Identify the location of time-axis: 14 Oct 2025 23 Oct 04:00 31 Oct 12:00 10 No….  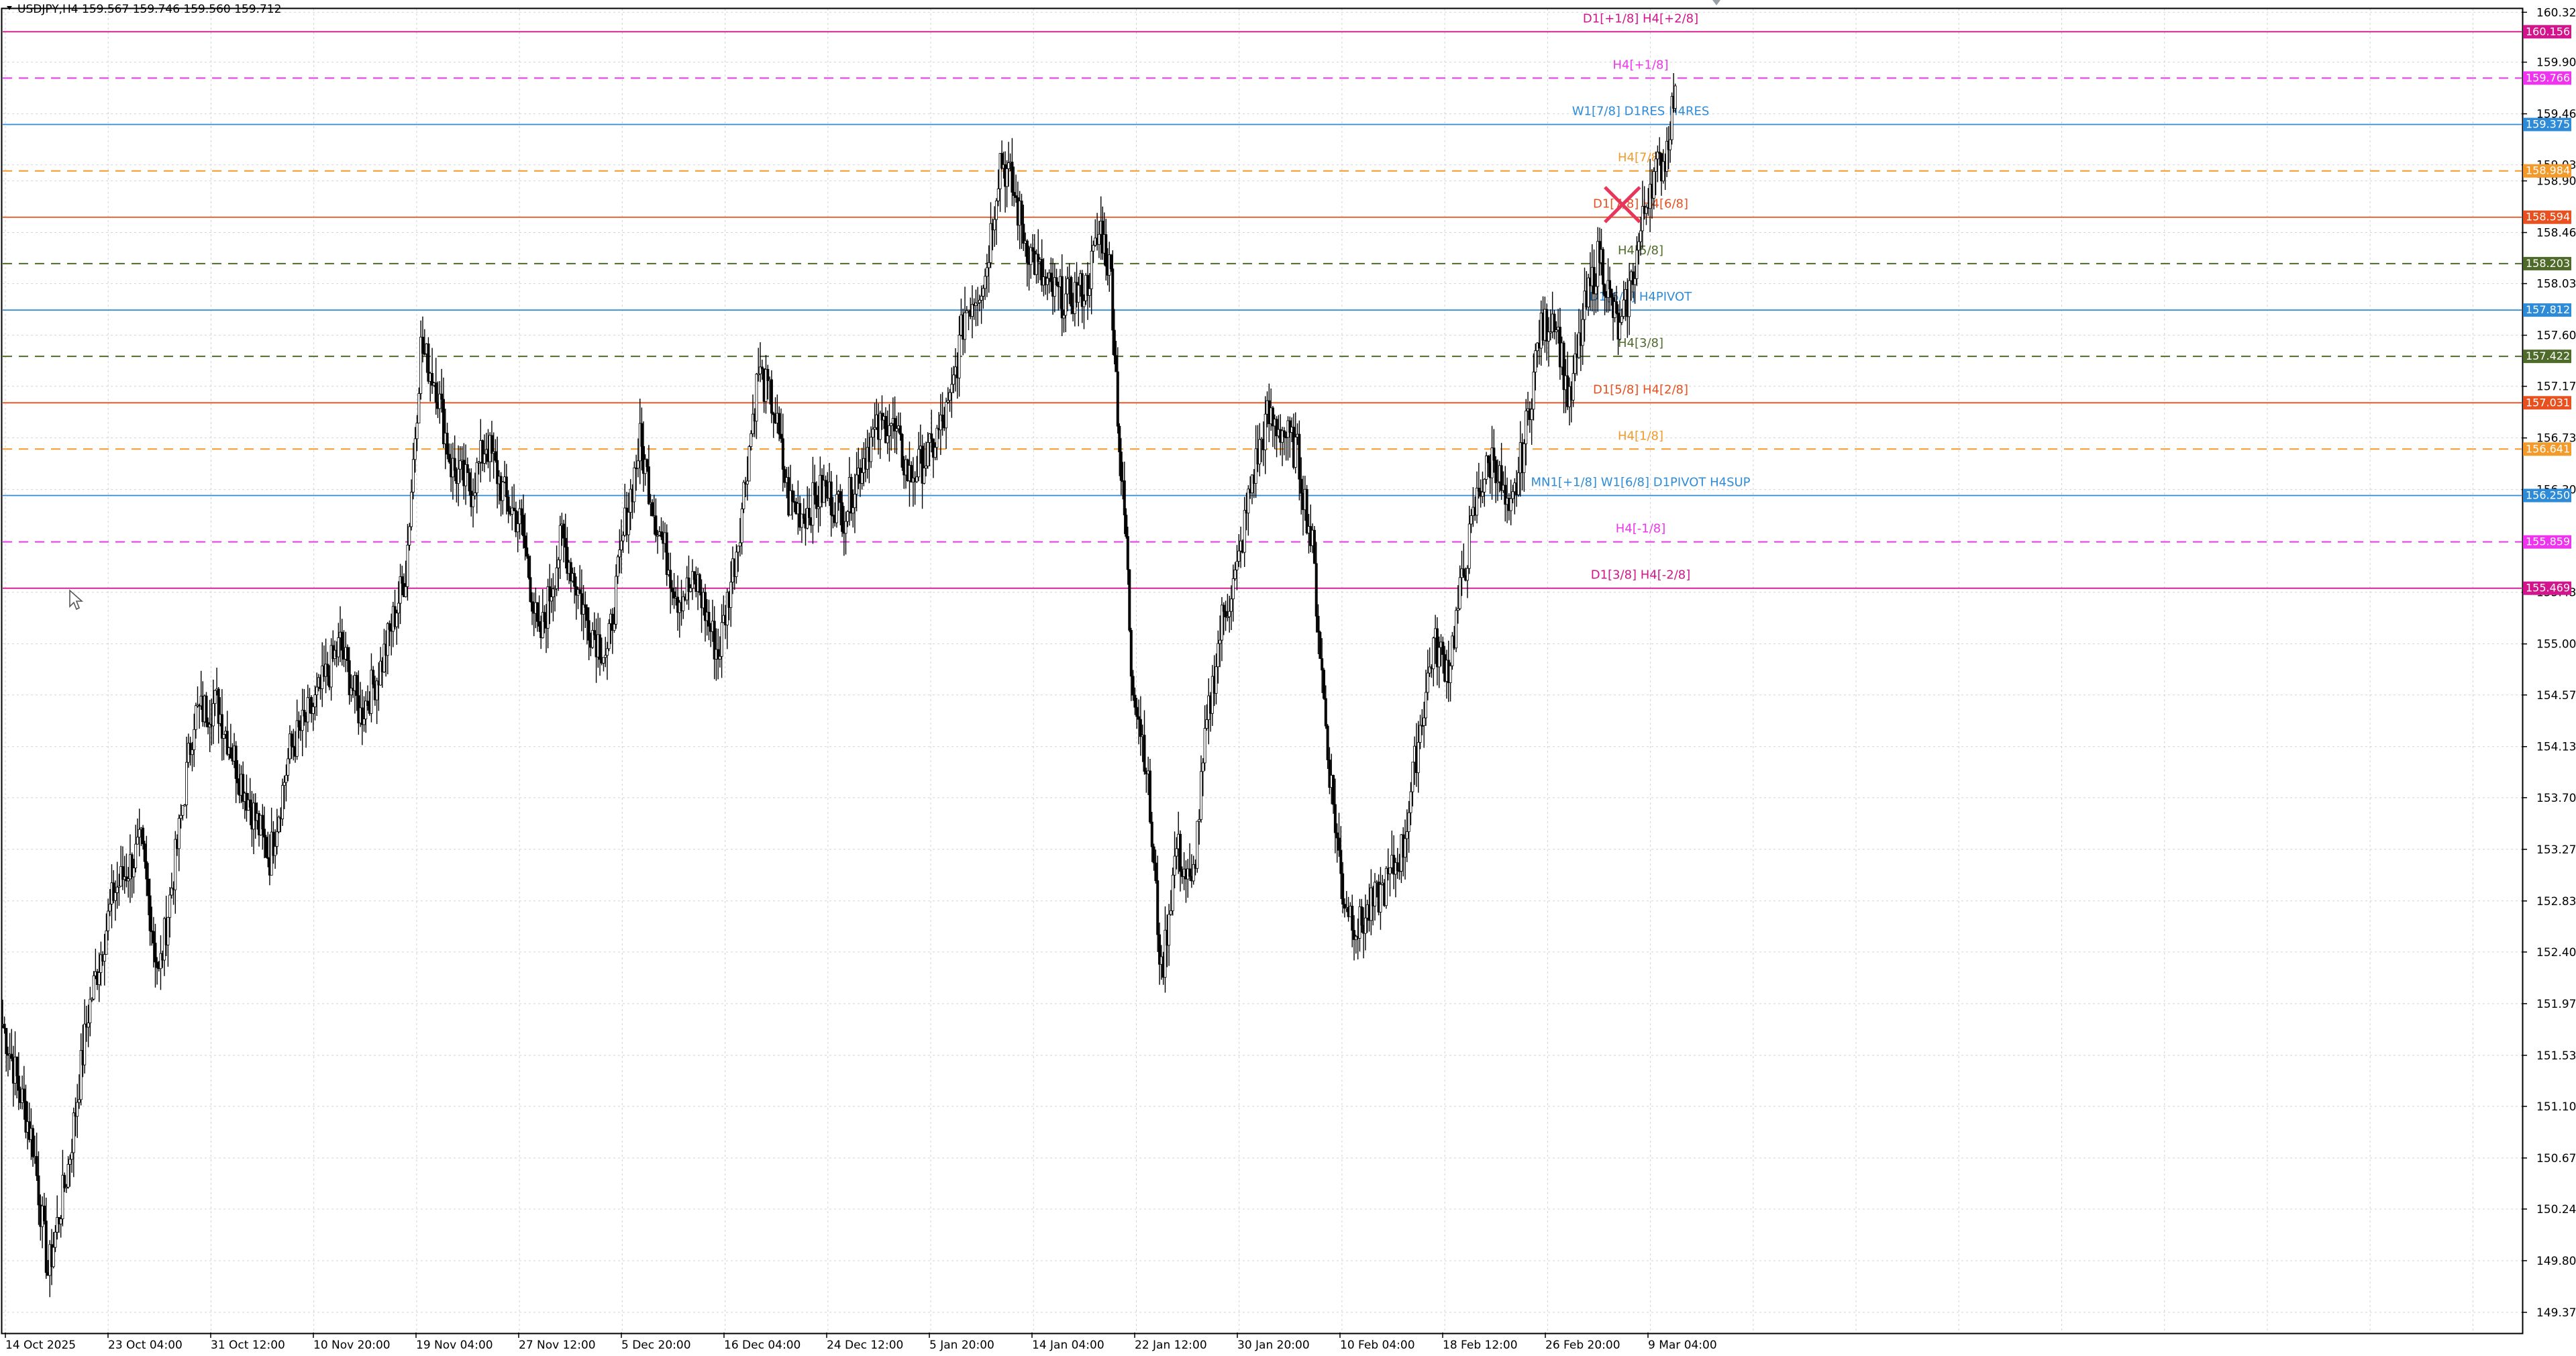
(861, 1342).